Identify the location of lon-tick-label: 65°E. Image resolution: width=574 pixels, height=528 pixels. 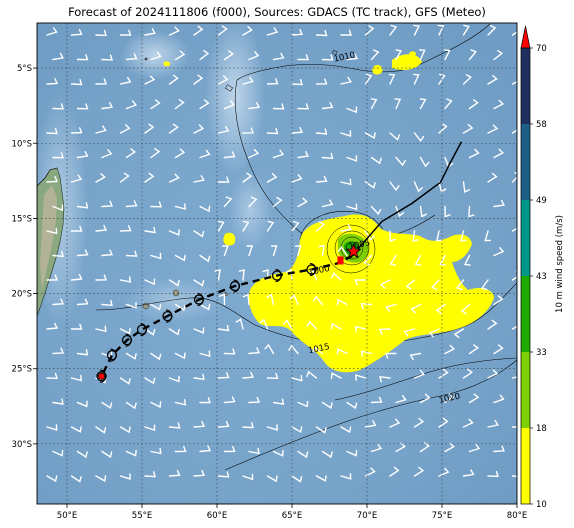
(292, 516).